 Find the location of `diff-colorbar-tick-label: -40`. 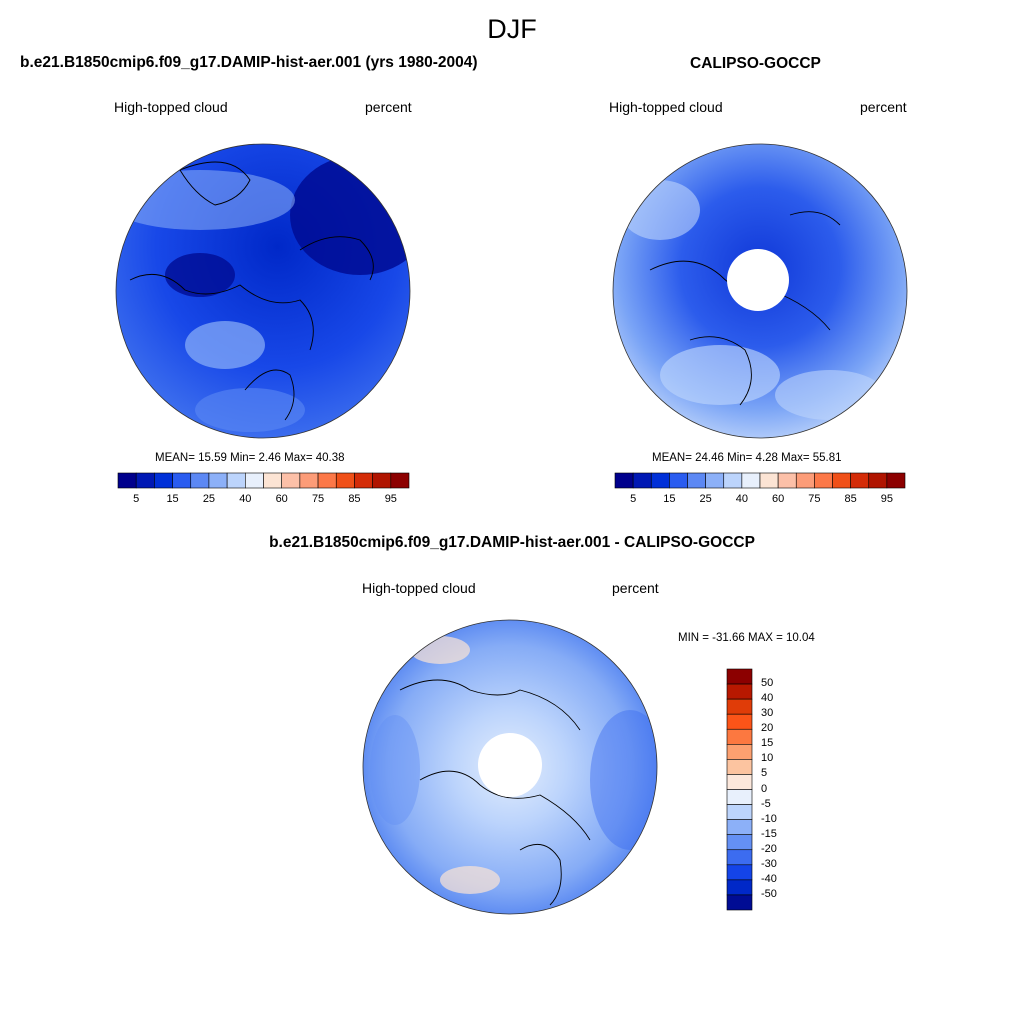

diff-colorbar-tick-label: -40 is located at coordinates (769, 878).